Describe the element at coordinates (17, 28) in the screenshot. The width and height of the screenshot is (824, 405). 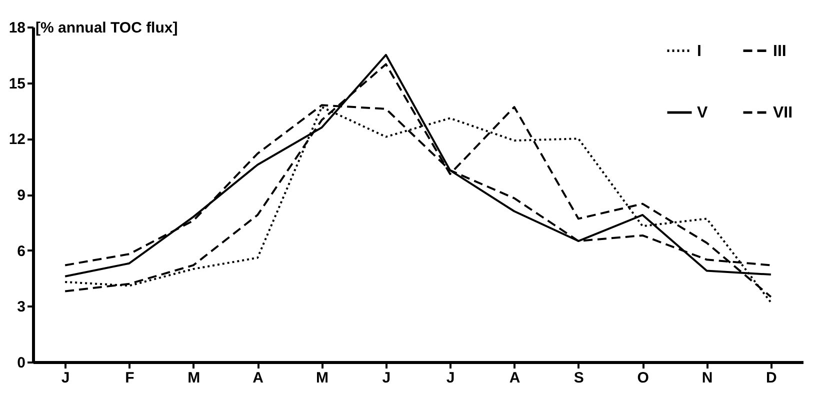
I see `y-tick-label: 18` at that location.